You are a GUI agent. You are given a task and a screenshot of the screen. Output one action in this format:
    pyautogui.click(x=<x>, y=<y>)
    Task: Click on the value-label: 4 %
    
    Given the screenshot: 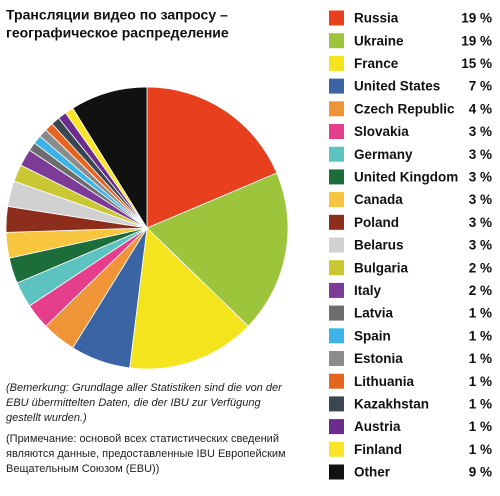 What is the action you would take?
    pyautogui.click(x=480, y=108)
    